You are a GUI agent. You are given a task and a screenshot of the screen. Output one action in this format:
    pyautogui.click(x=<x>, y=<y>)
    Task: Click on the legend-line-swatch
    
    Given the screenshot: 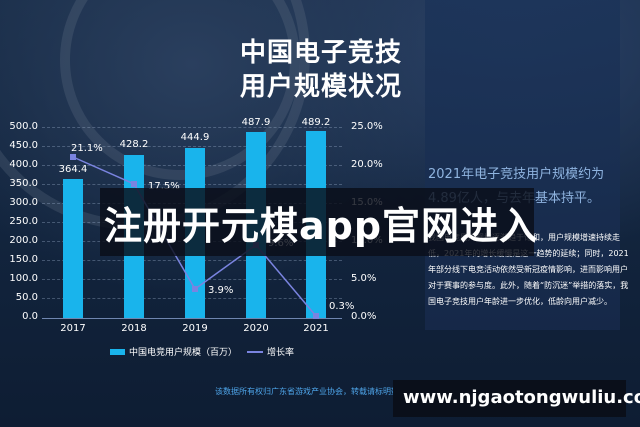 What is the action you would take?
    pyautogui.click(x=255, y=351)
    